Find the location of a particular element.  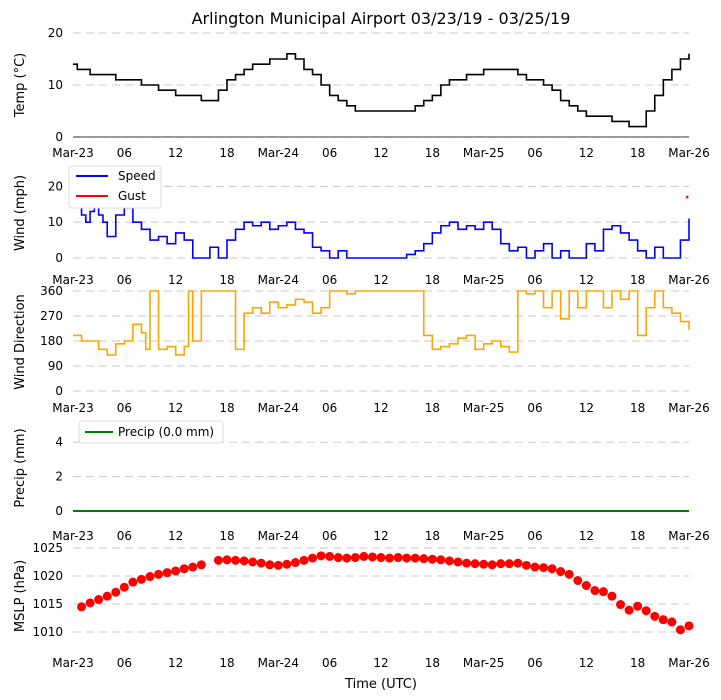

y-axis-label: Wind Direction is located at coordinates (20, 342).